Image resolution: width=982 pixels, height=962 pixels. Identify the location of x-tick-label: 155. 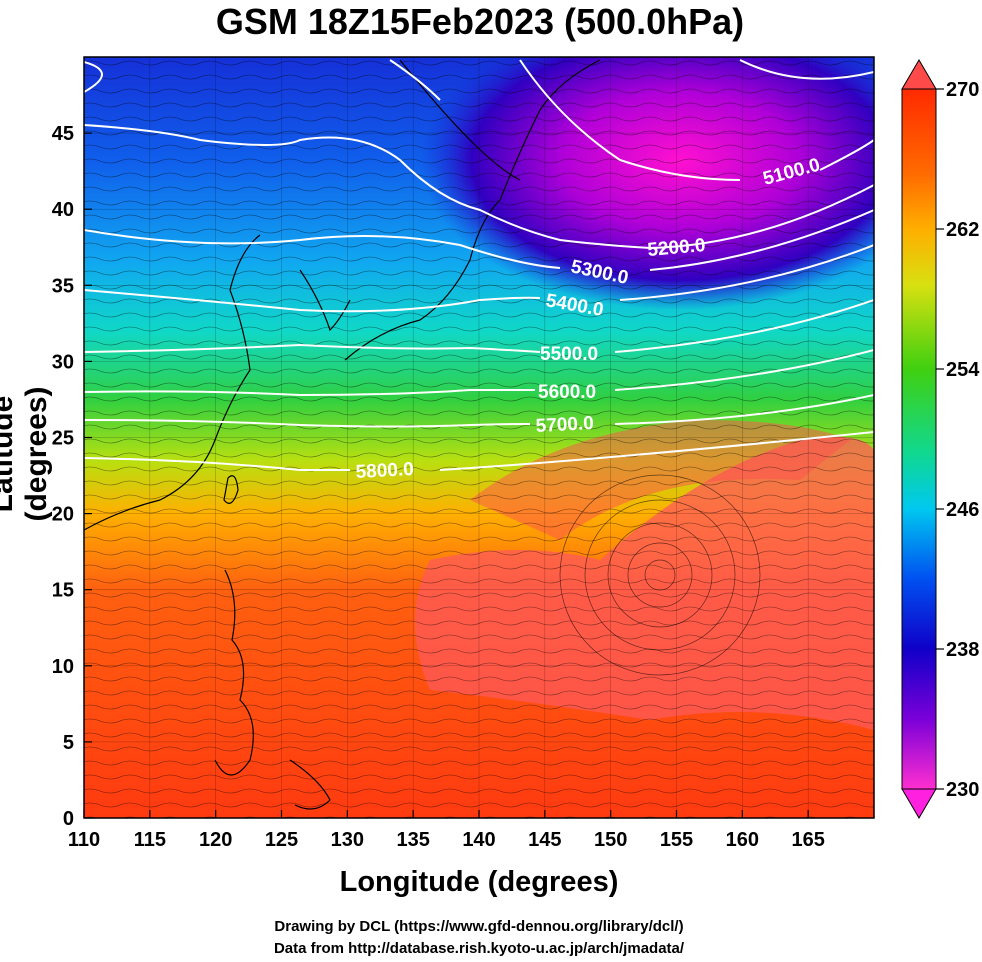
(676, 840).